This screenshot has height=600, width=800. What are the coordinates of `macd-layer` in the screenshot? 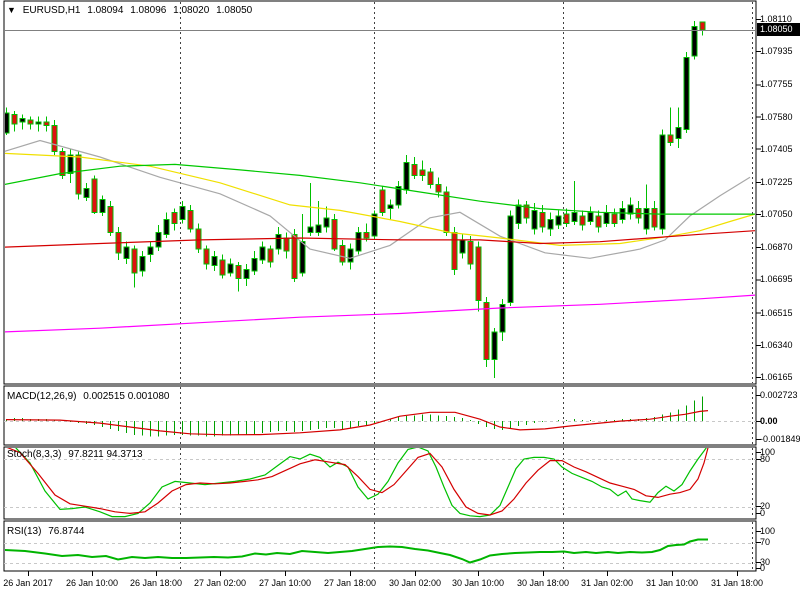 It's located at (357, 416).